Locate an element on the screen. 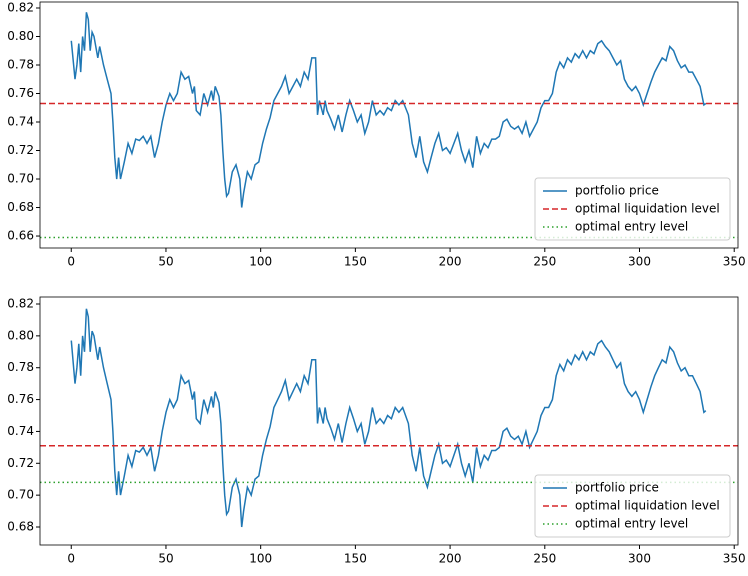 The width and height of the screenshot is (748, 576). y-tick-label: 0.66 is located at coordinates (20, 236).